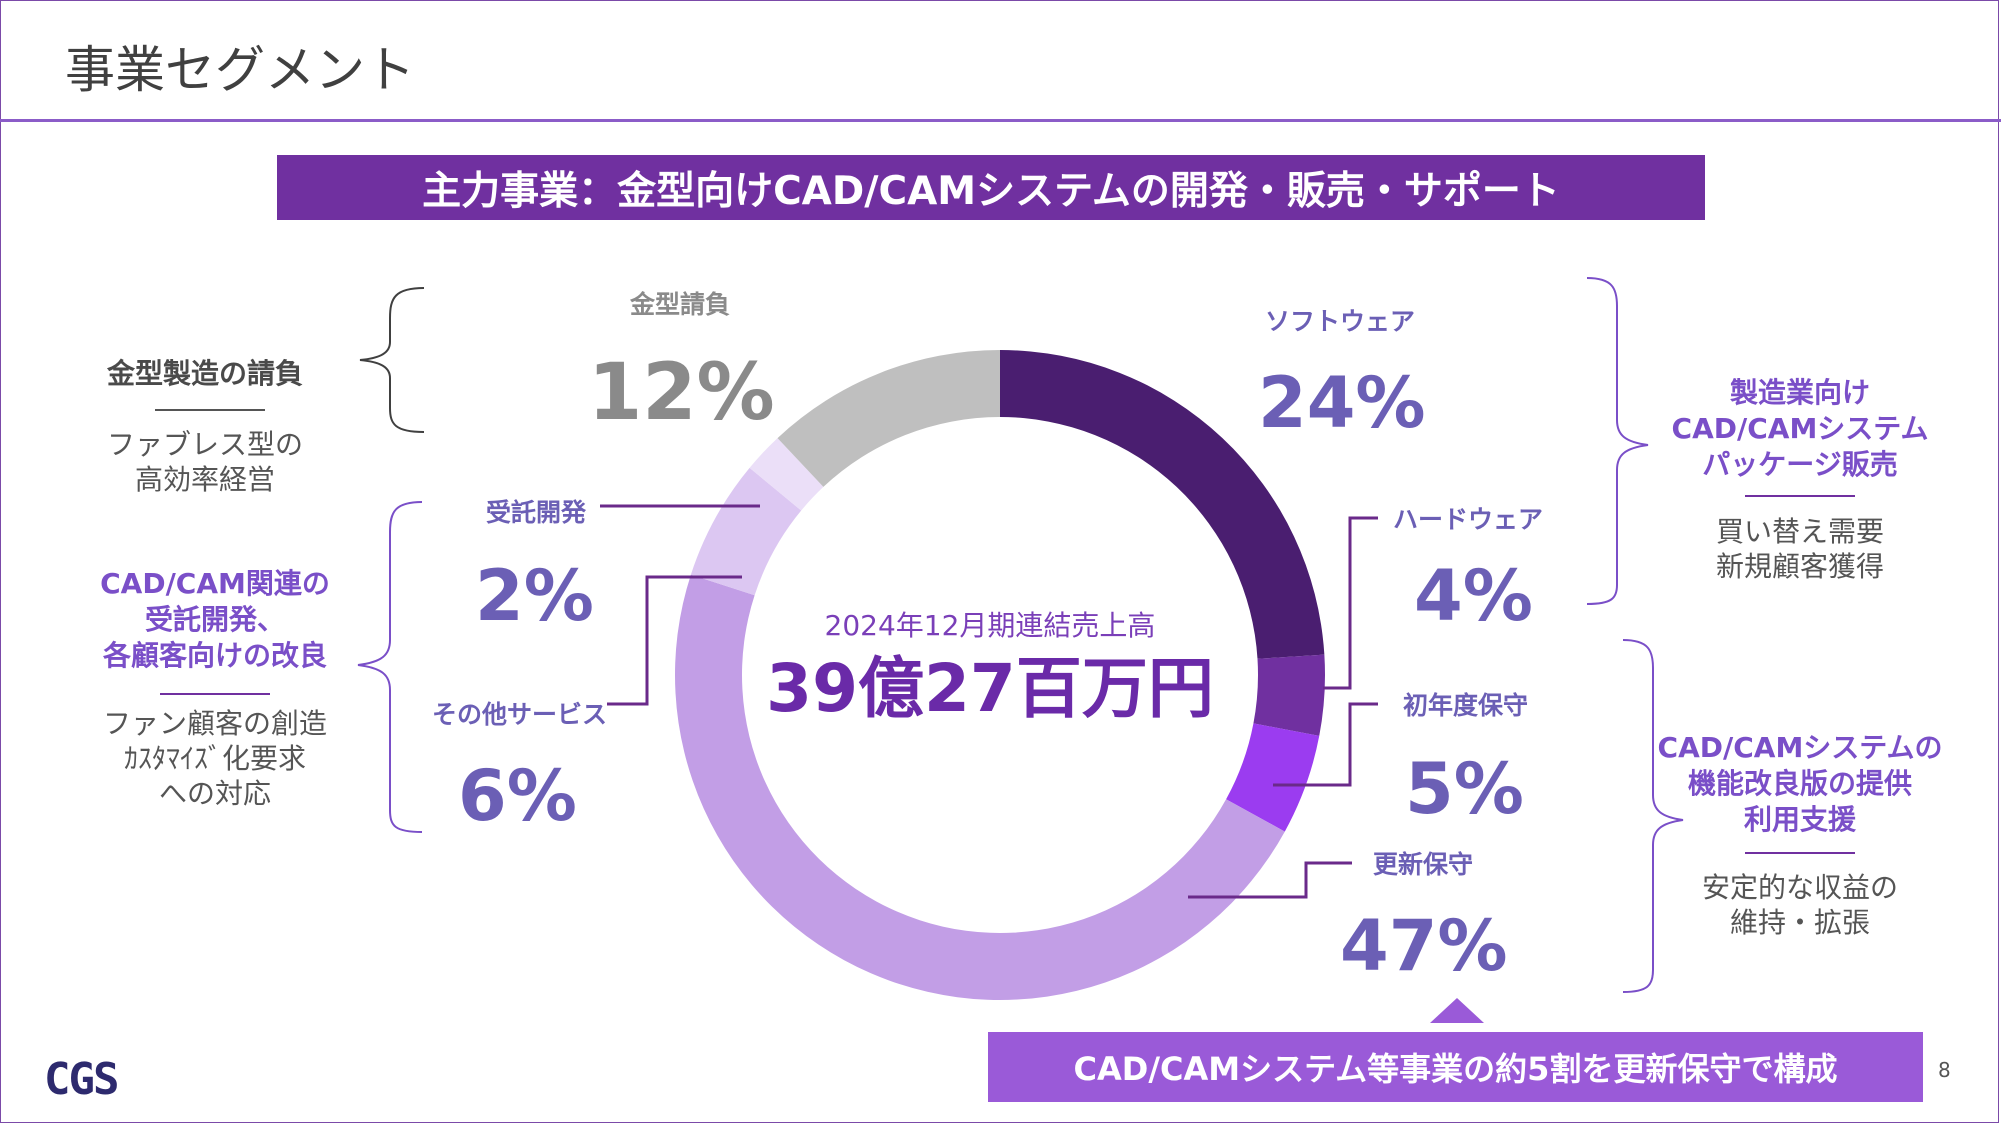 Image resolution: width=2001 pixels, height=1125 pixels. What do you see at coordinates (534, 596) in the screenshot?
I see `segment-value-contract-dev: 2%` at bounding box center [534, 596].